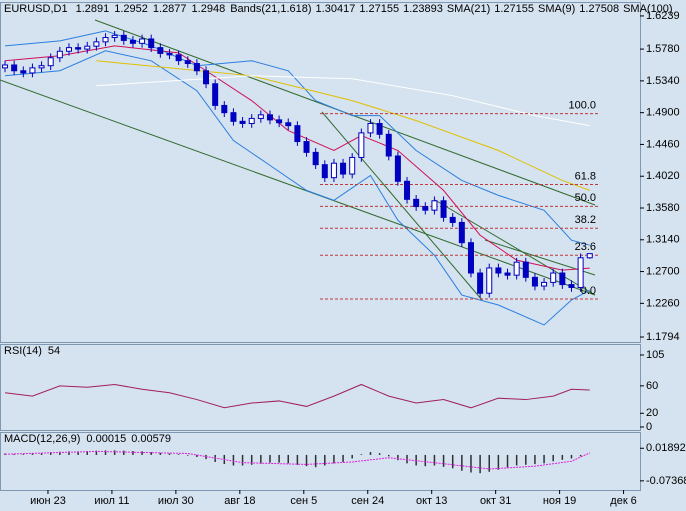 Image resolution: width=686 pixels, height=511 pixels. What do you see at coordinates (663, 16) in the screenshot?
I see `y-tick-label: 1.6239` at bounding box center [663, 16].